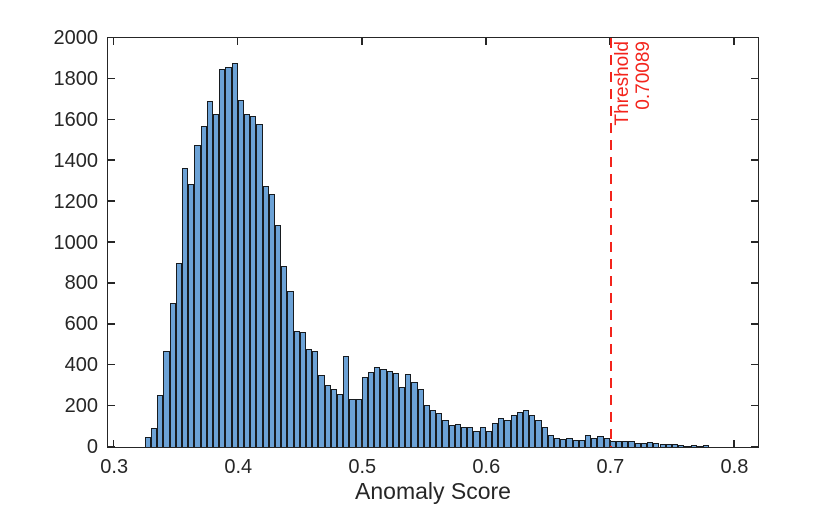 The width and height of the screenshot is (840, 506). What do you see at coordinates (76, 201) in the screenshot?
I see `y-tick-label: 1200` at bounding box center [76, 201].